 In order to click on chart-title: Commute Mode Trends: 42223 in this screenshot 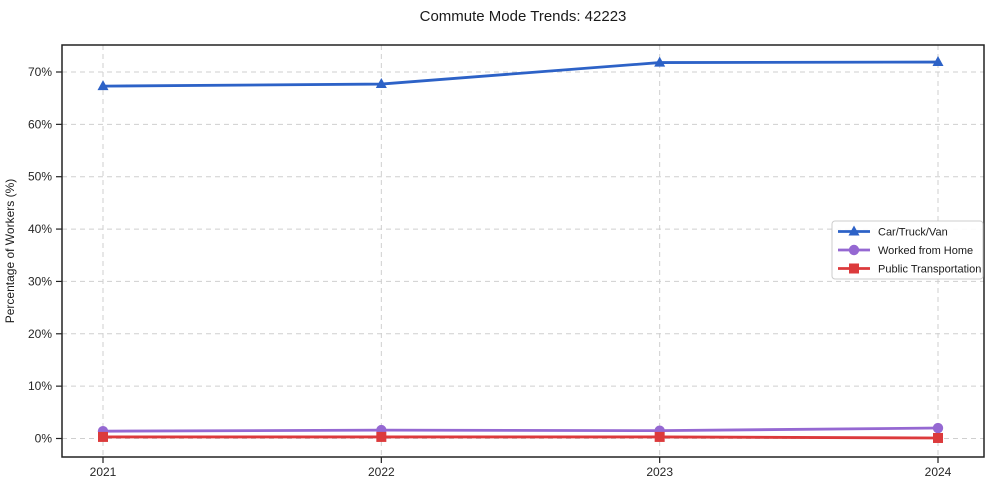, I will do `click(523, 16)`.